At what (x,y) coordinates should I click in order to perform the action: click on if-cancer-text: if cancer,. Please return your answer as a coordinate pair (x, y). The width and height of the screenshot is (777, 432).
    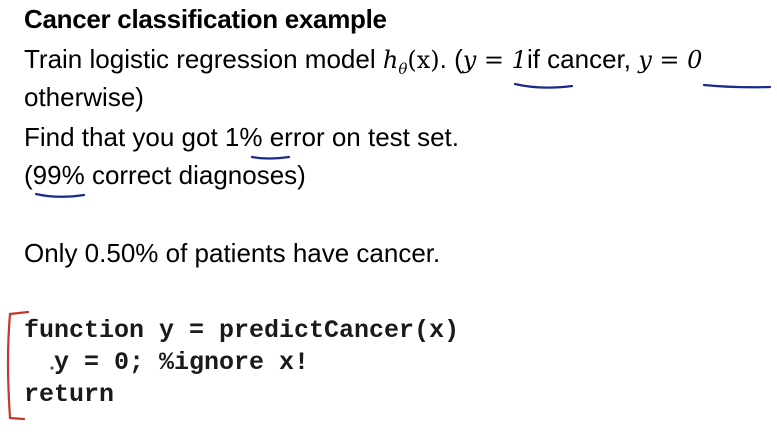
    Looking at the image, I should click on (582, 59).